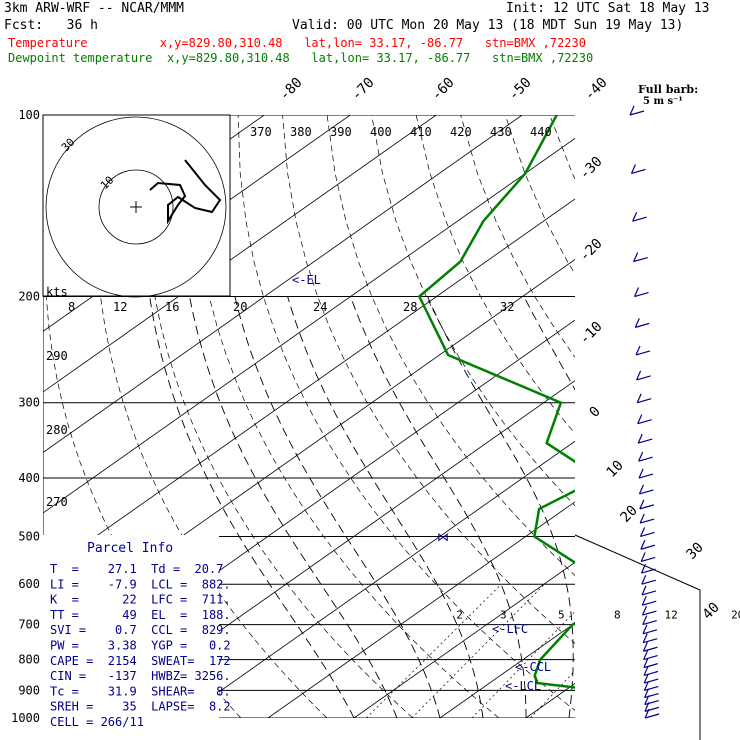 The width and height of the screenshot is (740, 740). What do you see at coordinates (735, 615) in the screenshot?
I see `mixing-ratio-label: 20` at bounding box center [735, 615].